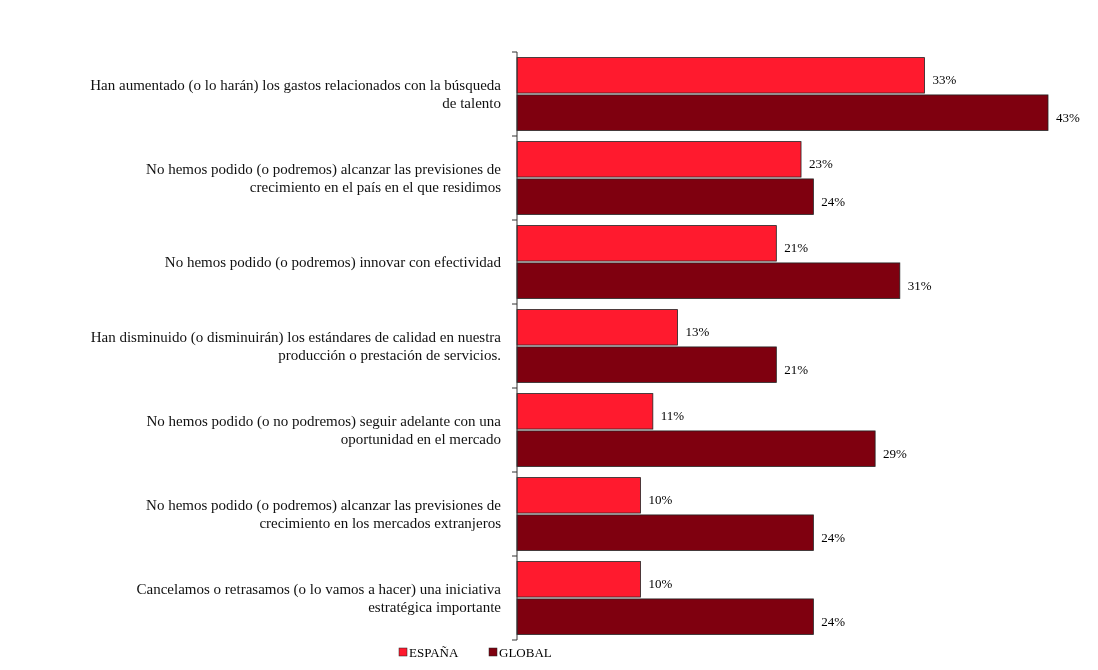  Describe the element at coordinates (821, 164) in the screenshot. I see `data-label: 23%` at that location.